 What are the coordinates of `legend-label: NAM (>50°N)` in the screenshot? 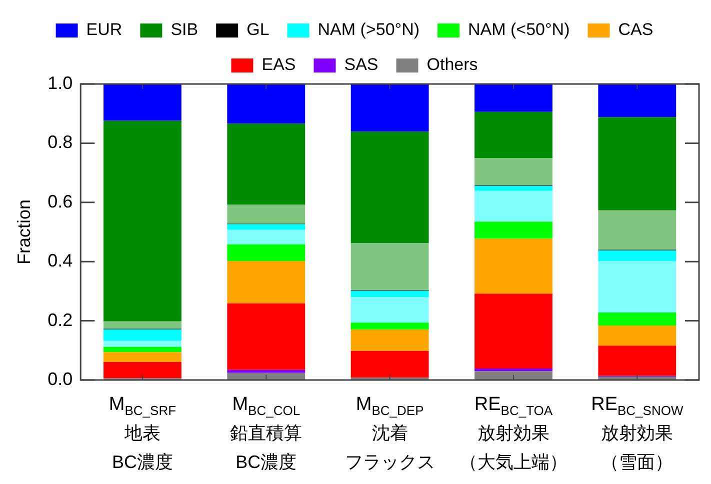 It's located at (369, 30).